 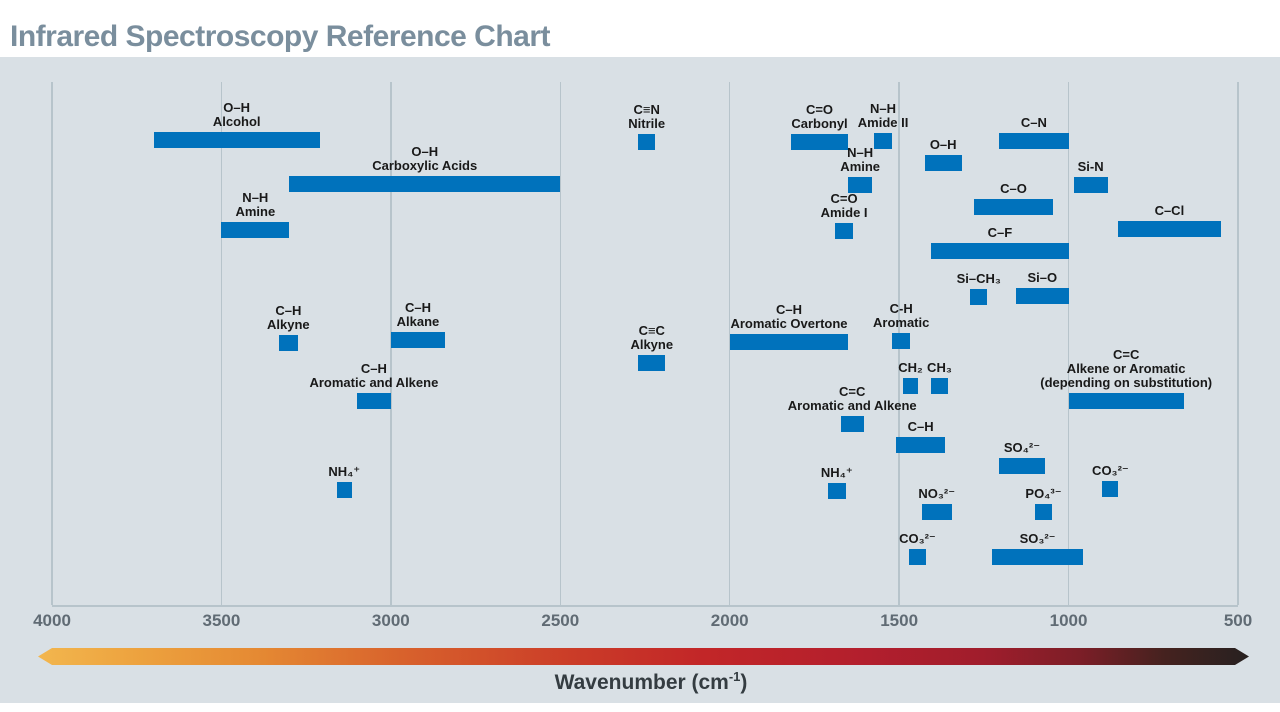 I want to click on band-label: N–H Amine, so click(x=255, y=205).